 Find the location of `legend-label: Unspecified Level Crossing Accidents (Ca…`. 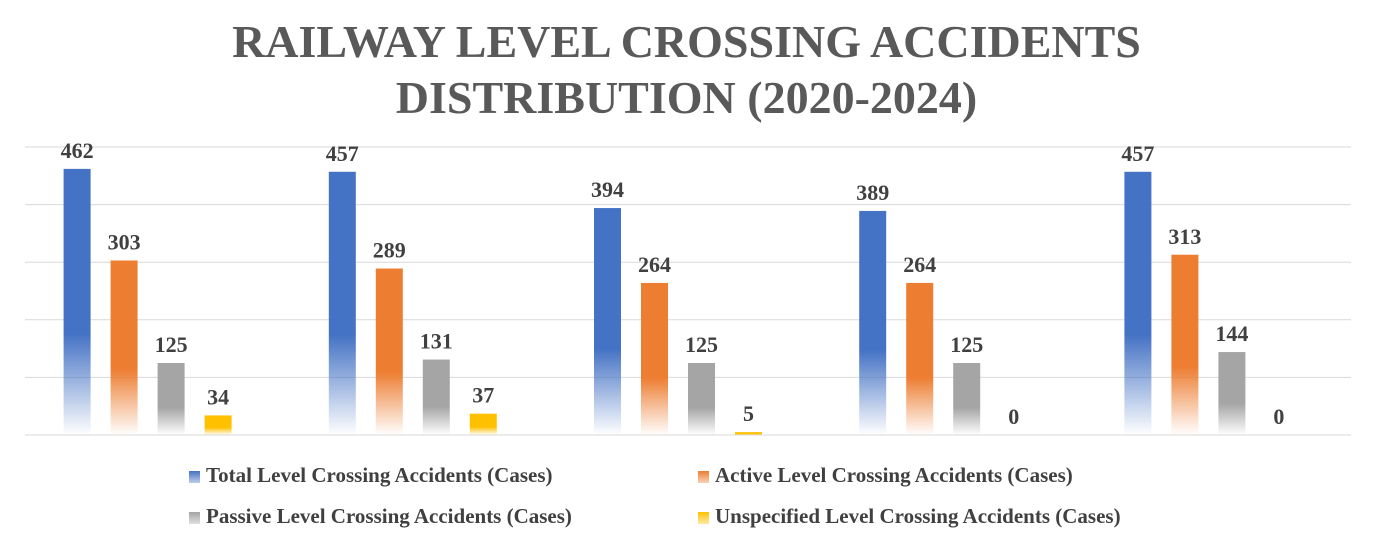

legend-label: Unspecified Level Crossing Accidents (Ca… is located at coordinates (918, 516).